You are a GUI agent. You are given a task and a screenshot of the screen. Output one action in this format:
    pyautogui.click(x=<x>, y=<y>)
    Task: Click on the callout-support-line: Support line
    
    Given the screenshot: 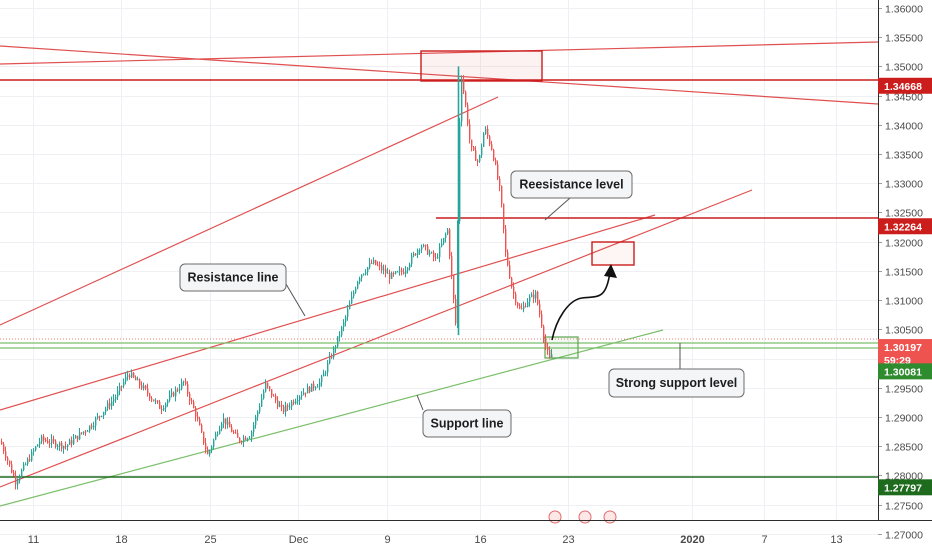 What is the action you would take?
    pyautogui.click(x=464, y=416)
    